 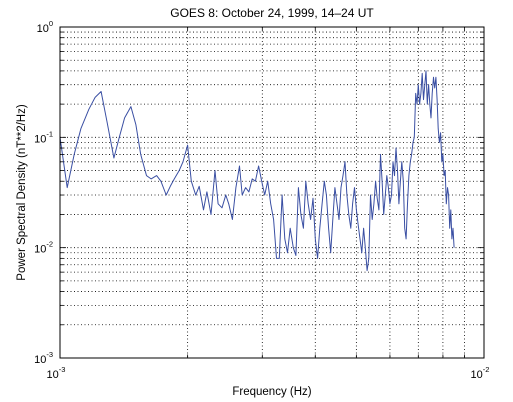 I want to click on y-tick-labels: 10⁻³ 10⁻² 10⁻¹ 10⁰, so click(x=43, y=192).